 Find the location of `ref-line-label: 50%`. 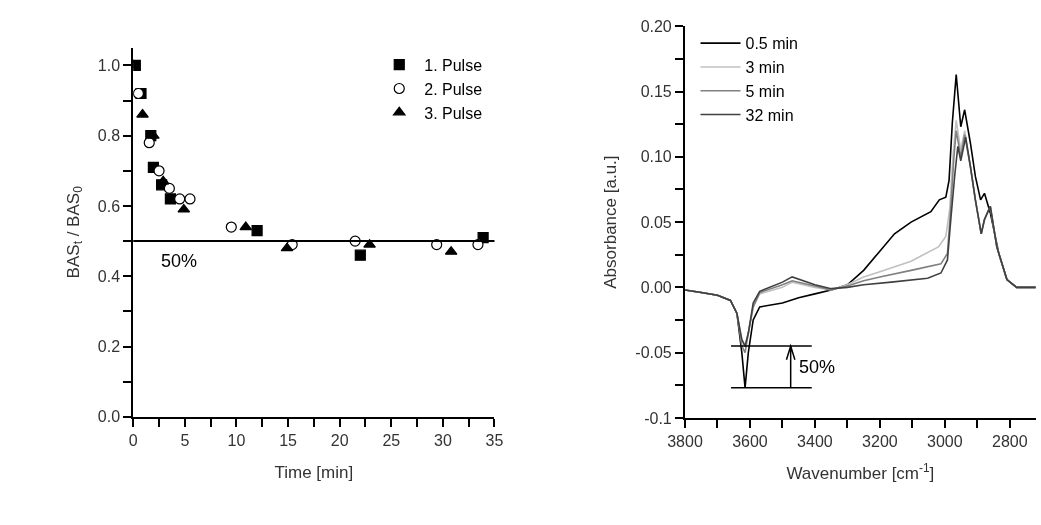

ref-line-label: 50% is located at coordinates (179, 261).